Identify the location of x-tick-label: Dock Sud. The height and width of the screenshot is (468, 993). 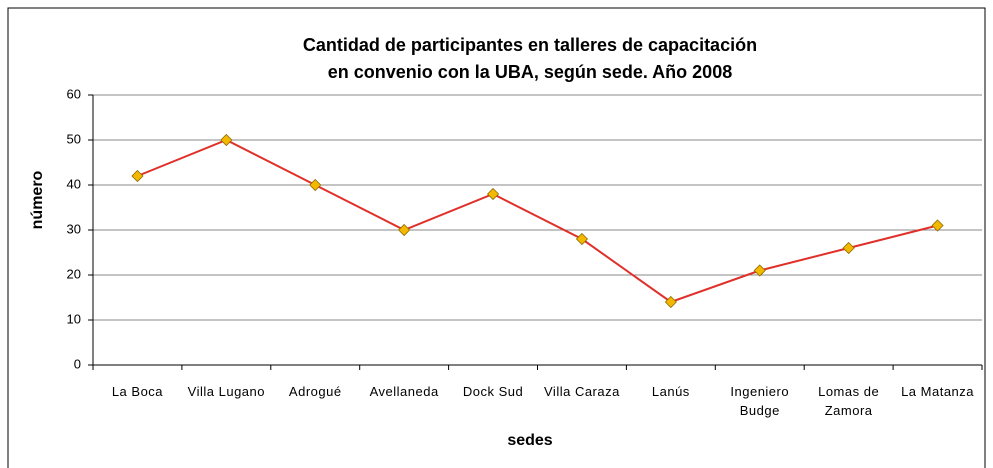
(493, 391).